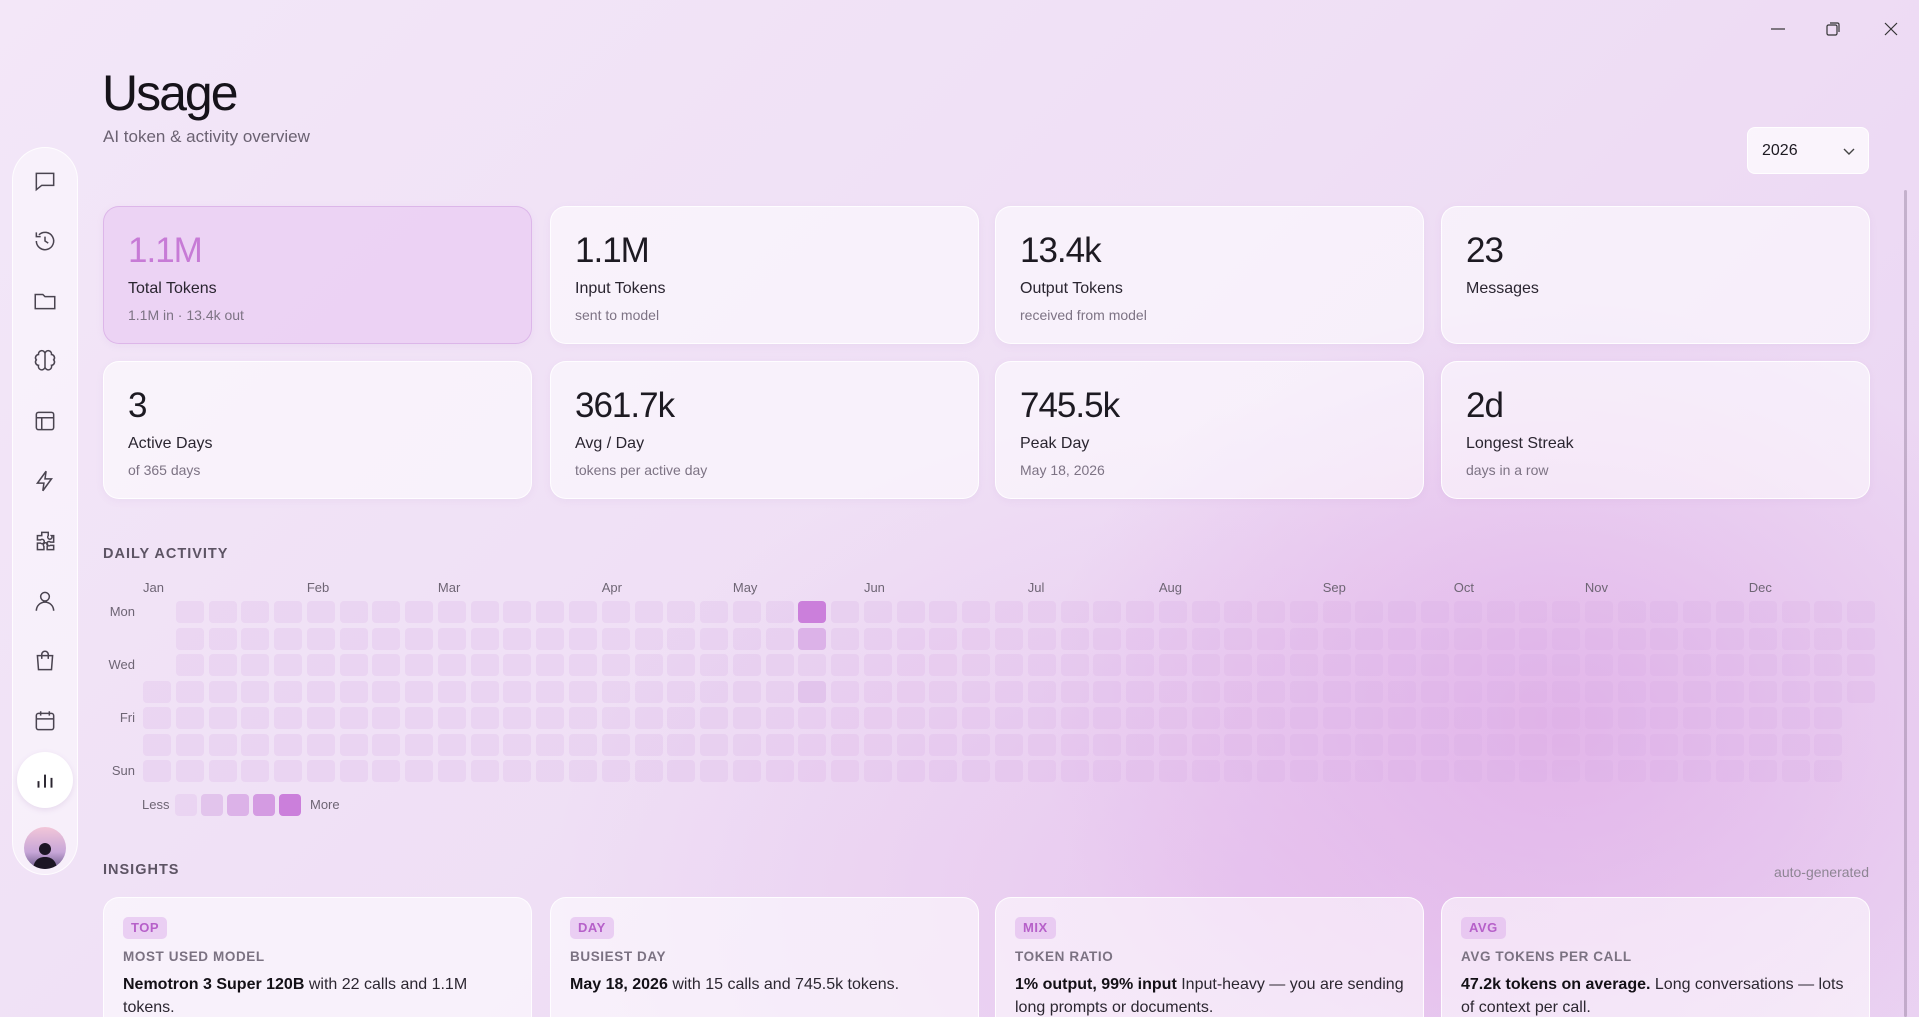  What do you see at coordinates (141, 870) in the screenshot?
I see `section-title: INSIGHTS` at bounding box center [141, 870].